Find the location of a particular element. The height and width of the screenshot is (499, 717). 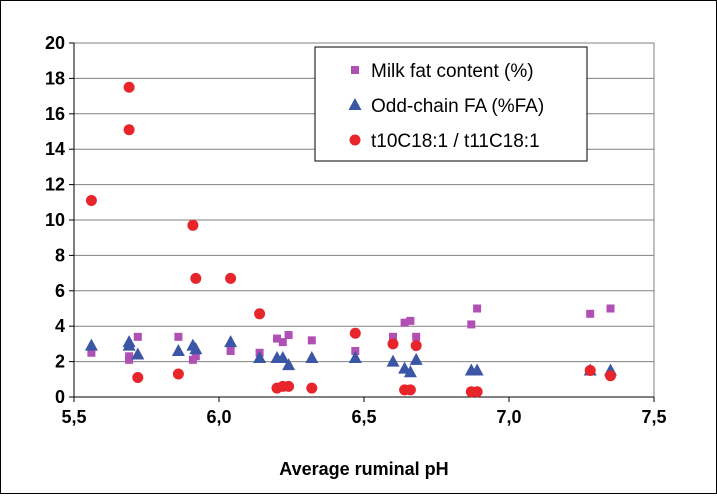

y-tick-label: 18 is located at coordinates (55, 78).